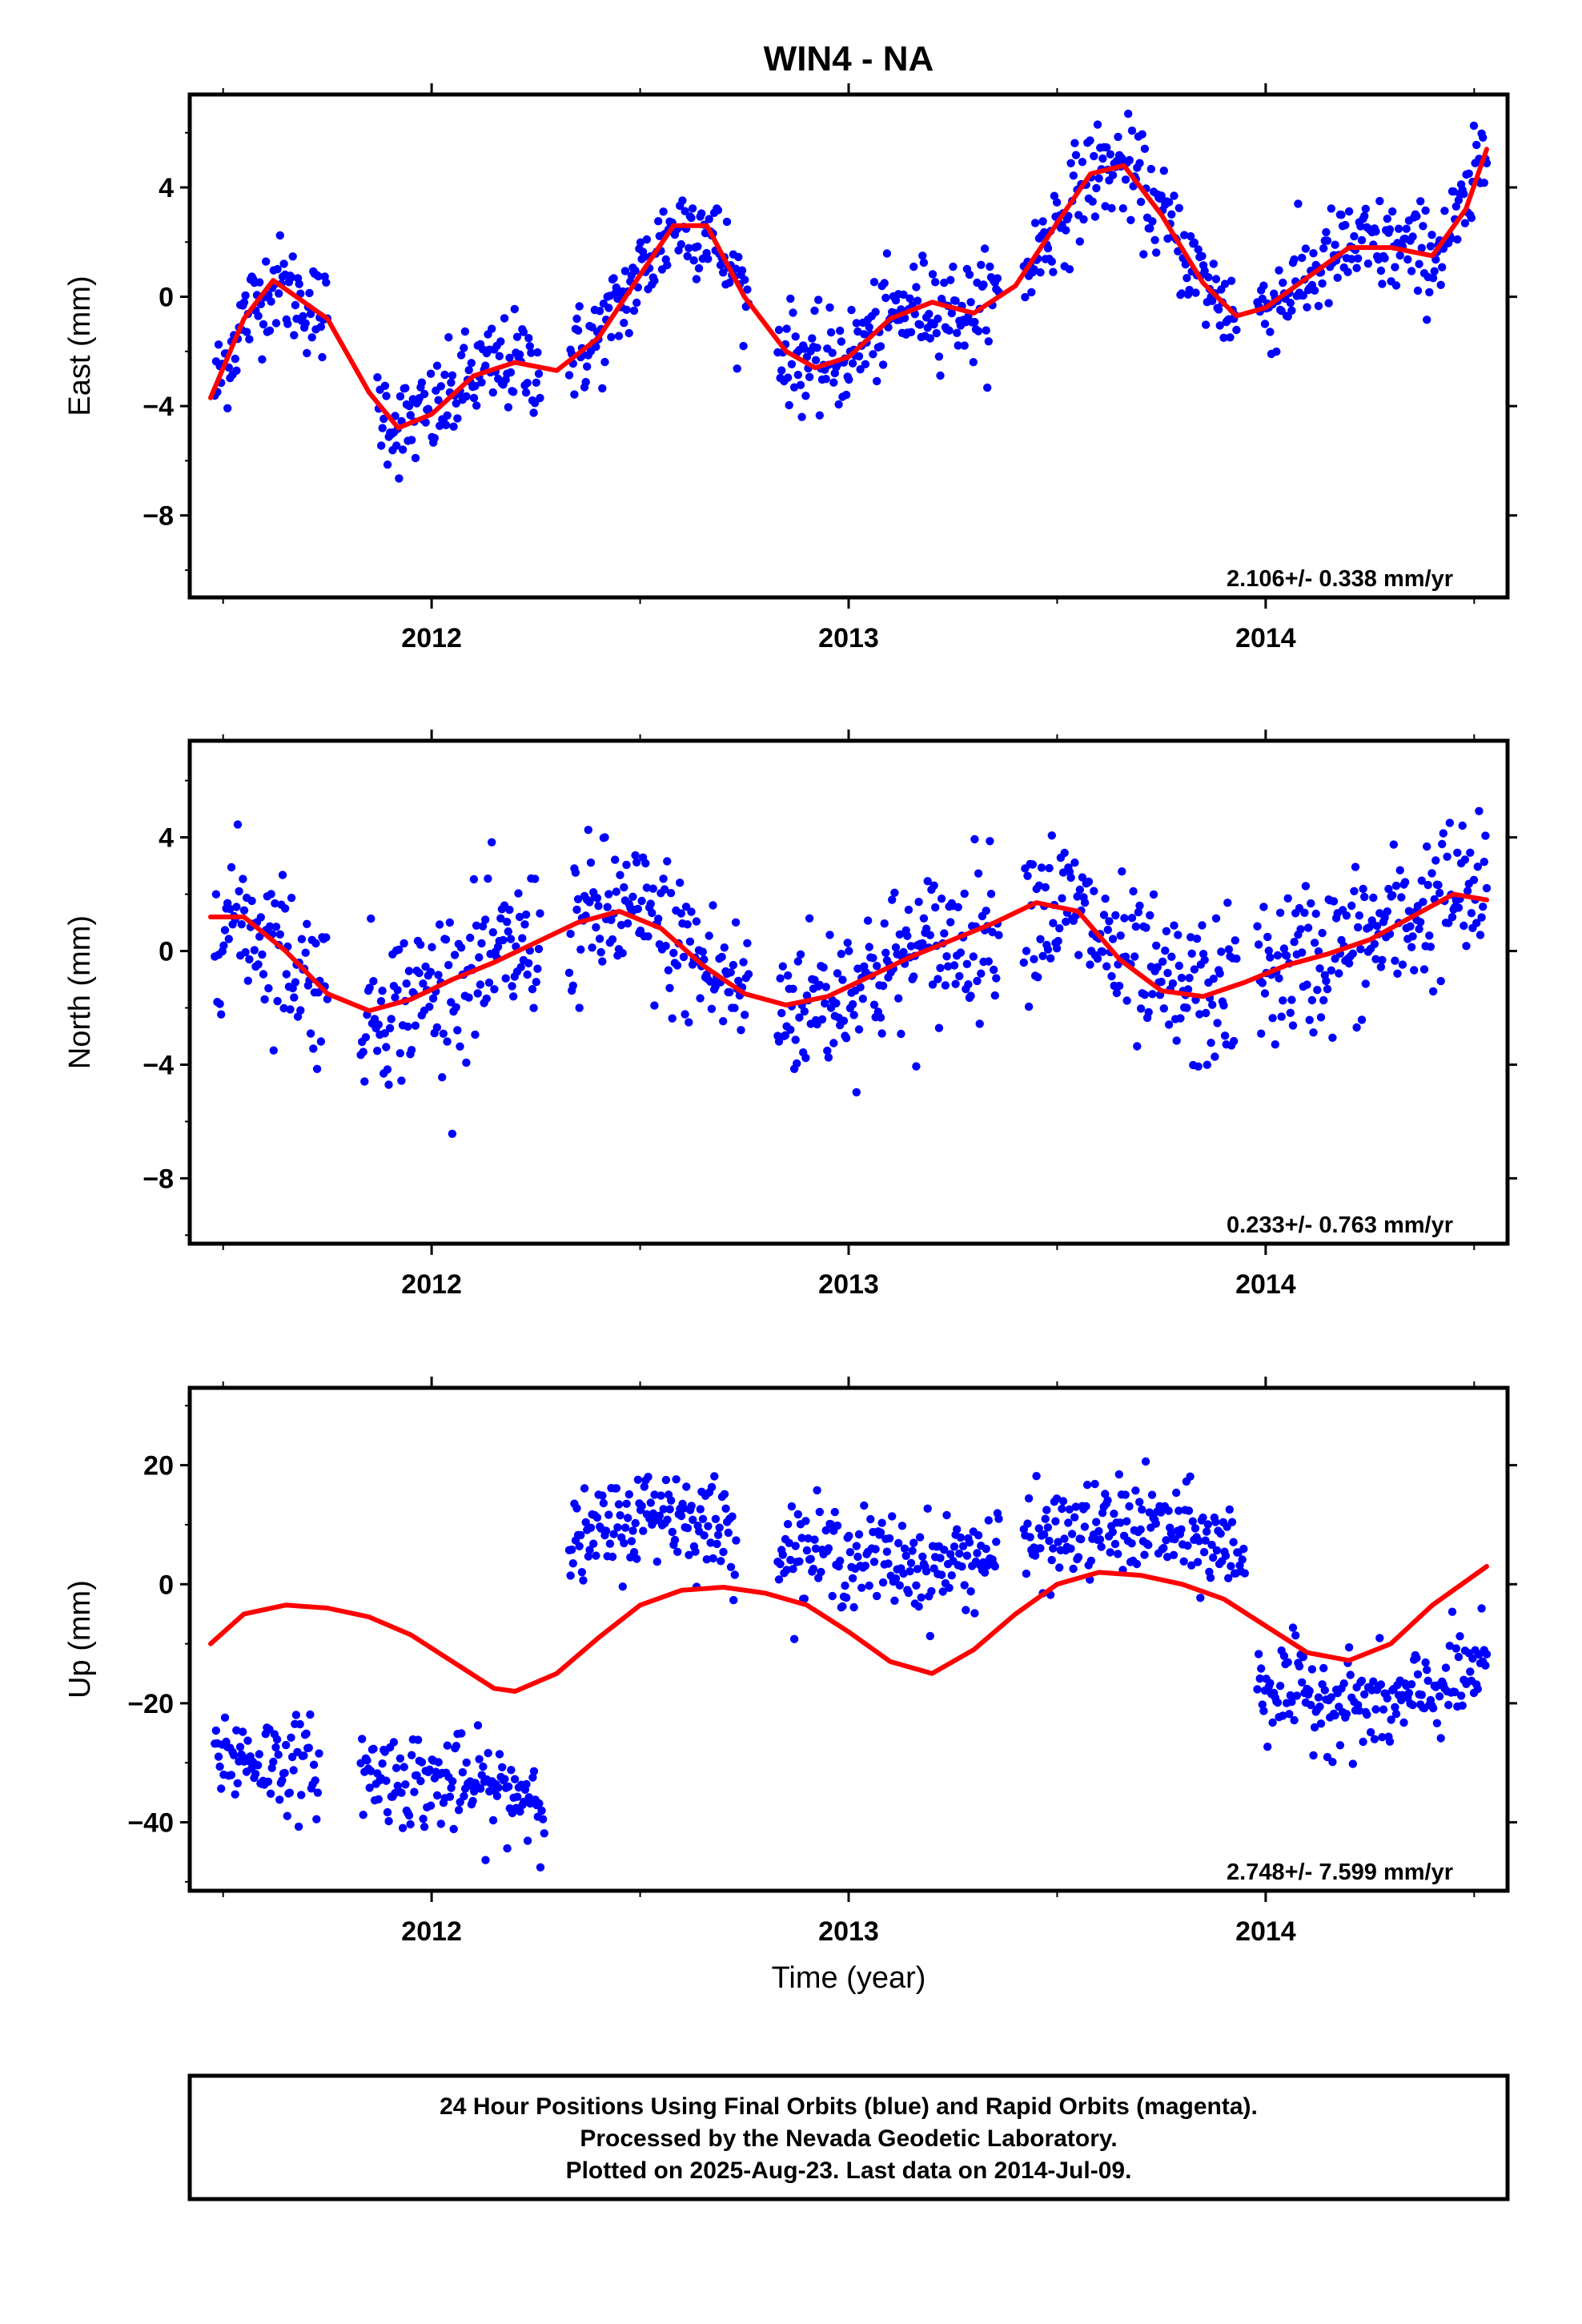 The image size is (1582, 2324). What do you see at coordinates (166, 952) in the screenshot?
I see `north-y-tick-label: 0` at bounding box center [166, 952].